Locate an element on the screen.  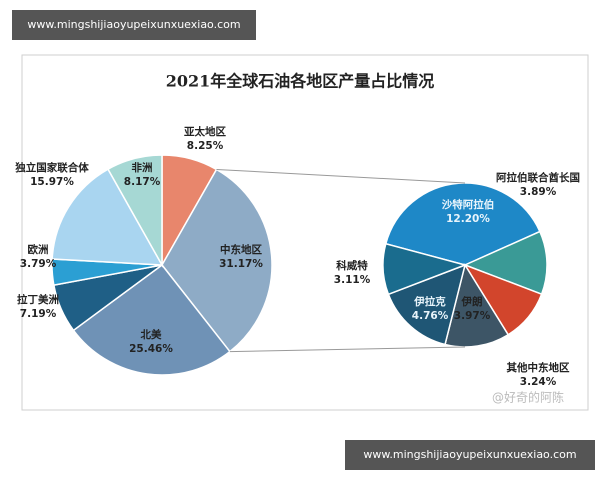
watermark: @好奇的阿陈 is located at coordinates (528, 397).